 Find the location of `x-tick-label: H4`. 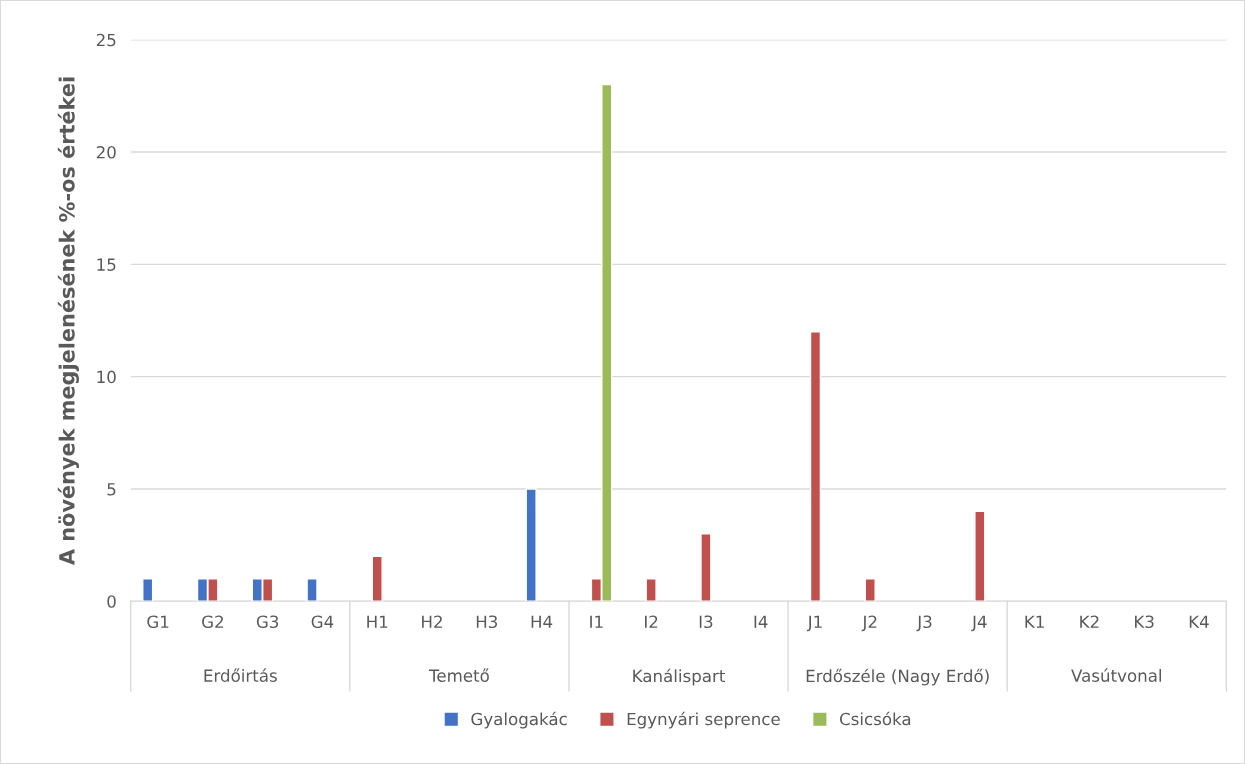

x-tick-label: H4 is located at coordinates (542, 621).